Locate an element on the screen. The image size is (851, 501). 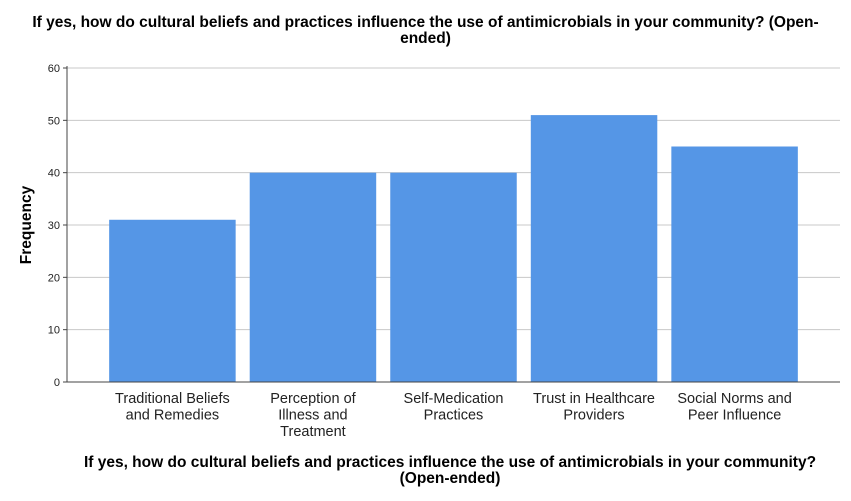
x-tick-label: Perception of Illness and Treatment is located at coordinates (313, 415).